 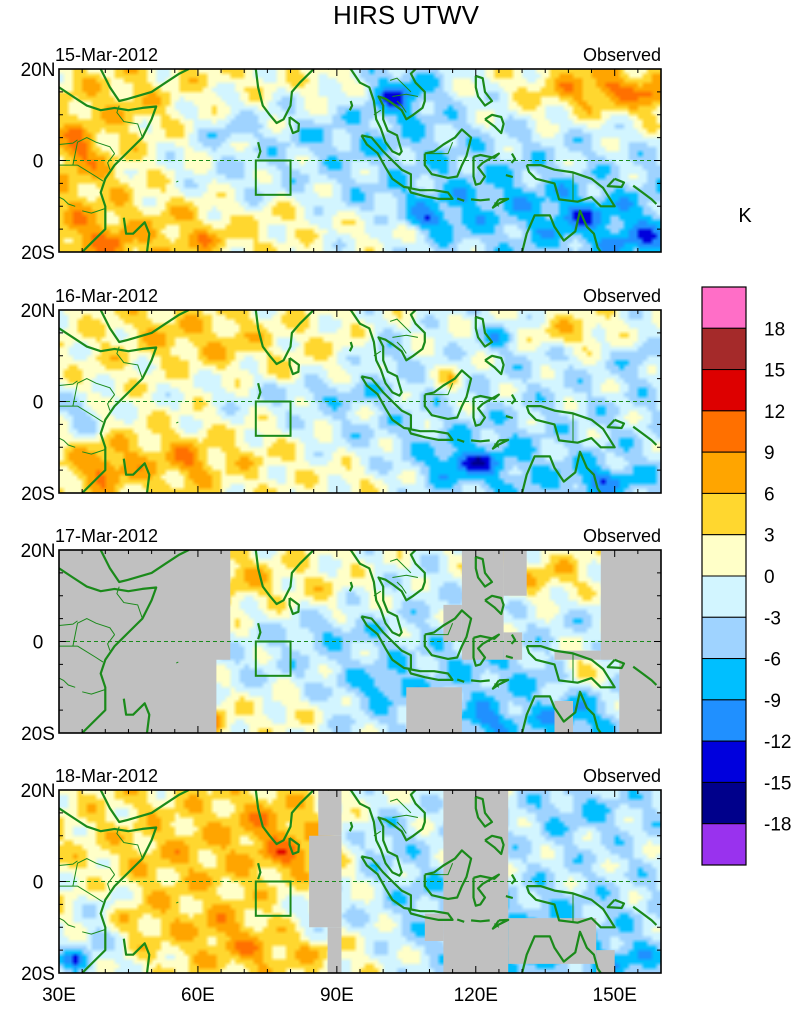 What do you see at coordinates (769, 577) in the screenshot?
I see `colorbar-label: 0` at bounding box center [769, 577].